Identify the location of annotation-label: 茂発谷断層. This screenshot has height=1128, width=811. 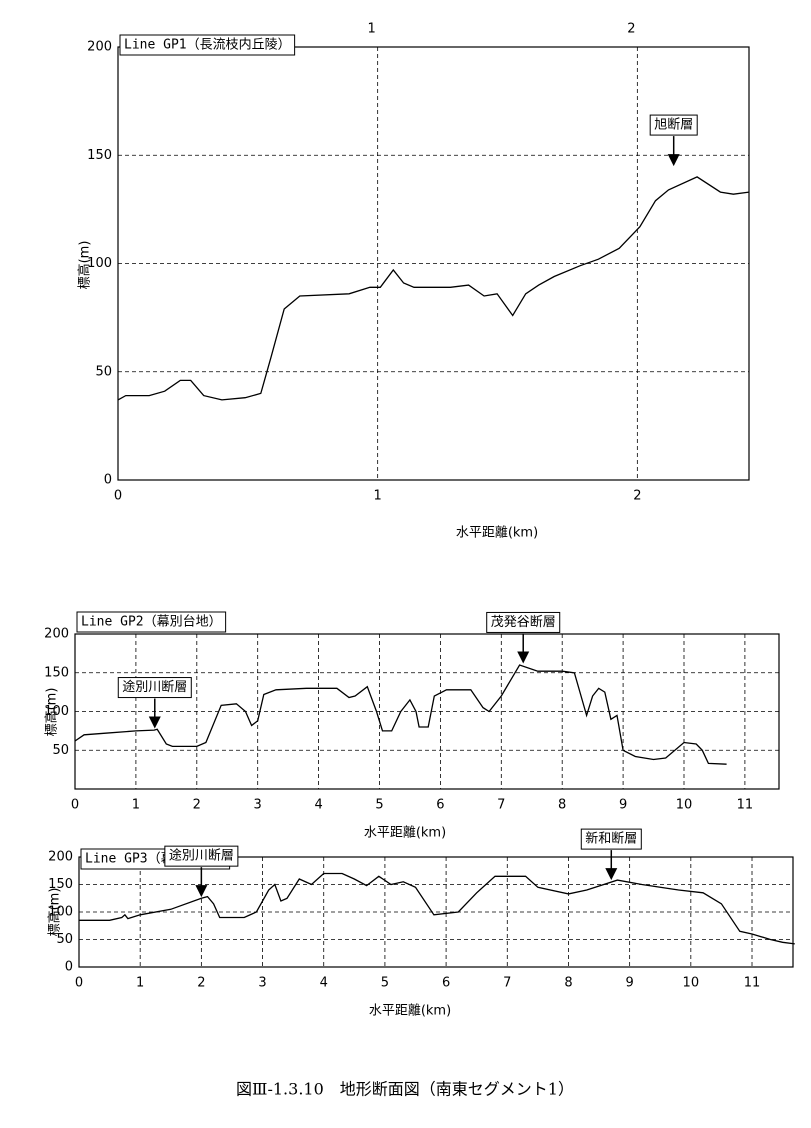
(523, 622).